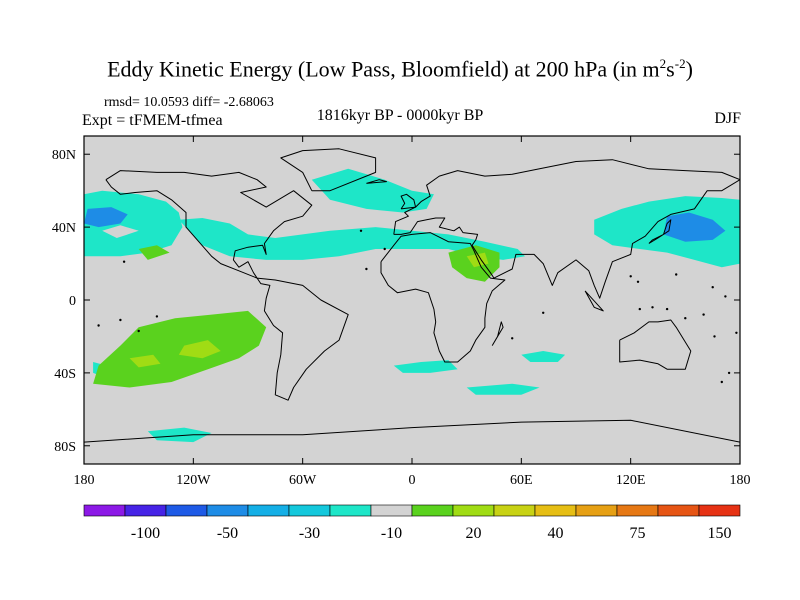 The image size is (800, 600). Describe the element at coordinates (631, 480) in the screenshot. I see `lon-tick-label: 120E` at that location.